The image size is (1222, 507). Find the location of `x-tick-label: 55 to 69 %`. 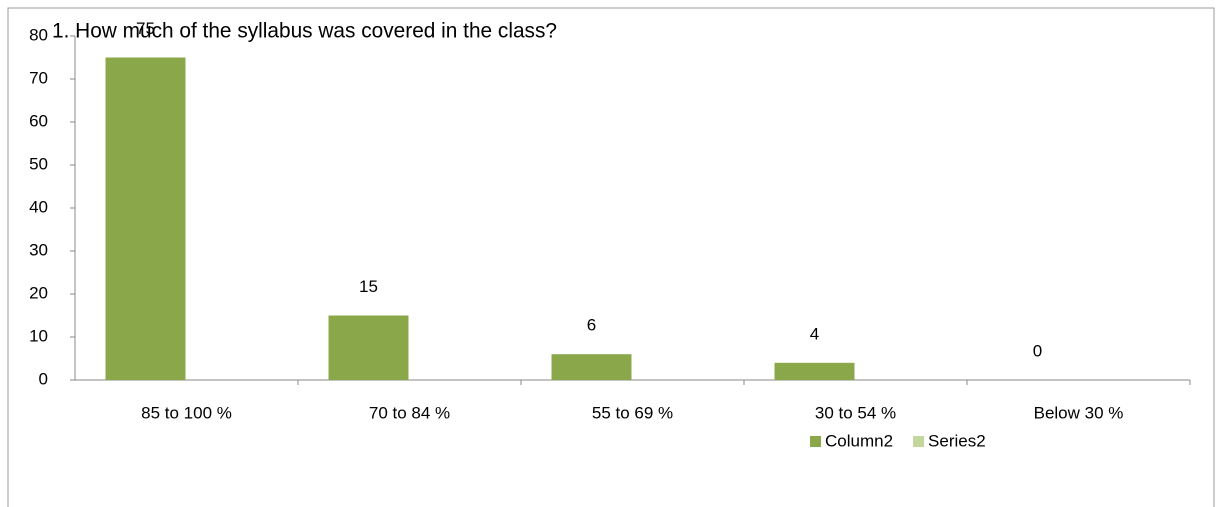

x-tick-label: 55 to 69 % is located at coordinates (632, 412).